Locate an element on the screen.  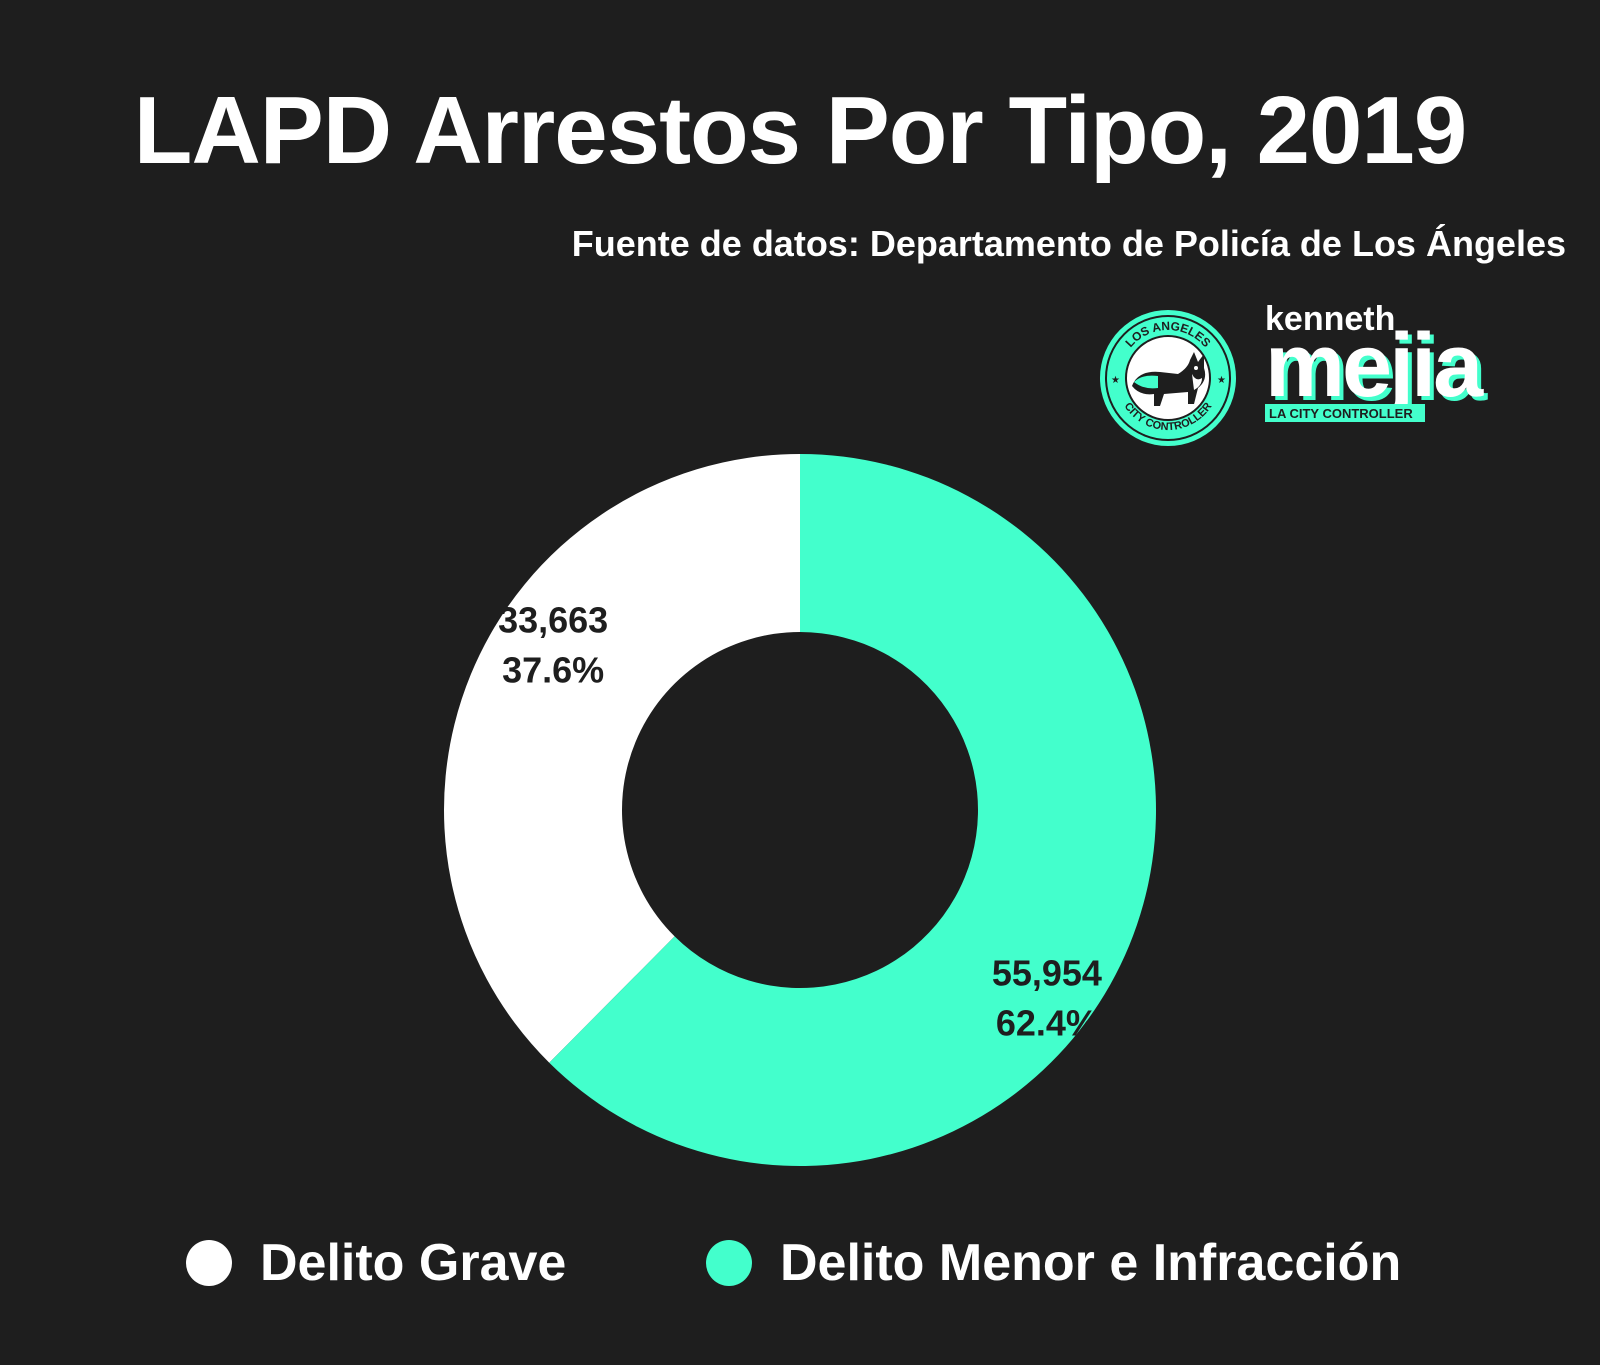
chart-legend: Delito Grave Delito Menor e Infracción is located at coordinates (800, 1263).